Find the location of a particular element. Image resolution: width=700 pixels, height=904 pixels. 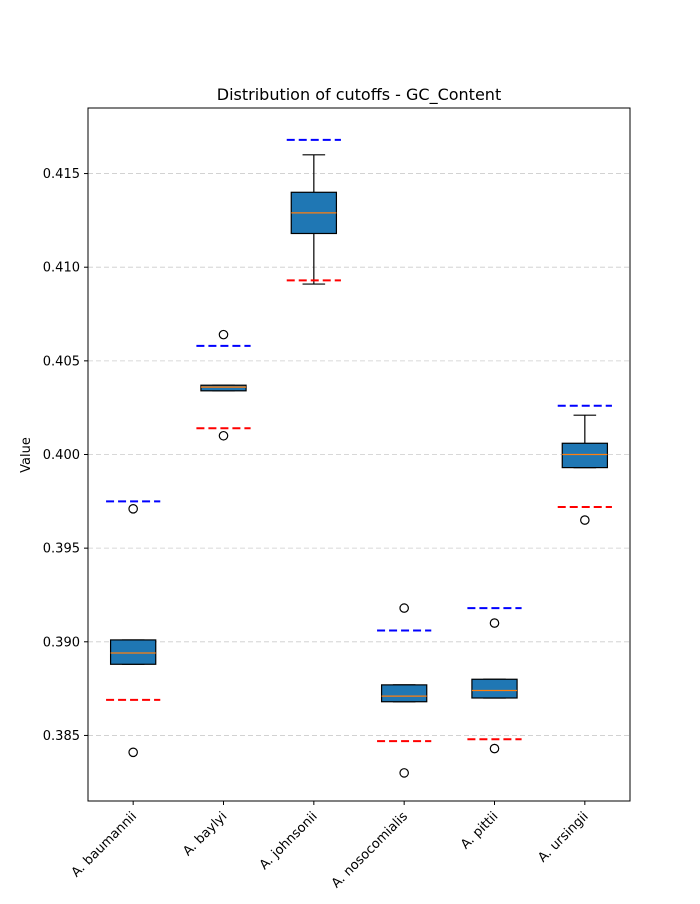

y-tick-label: 0.390 is located at coordinates (61, 642).